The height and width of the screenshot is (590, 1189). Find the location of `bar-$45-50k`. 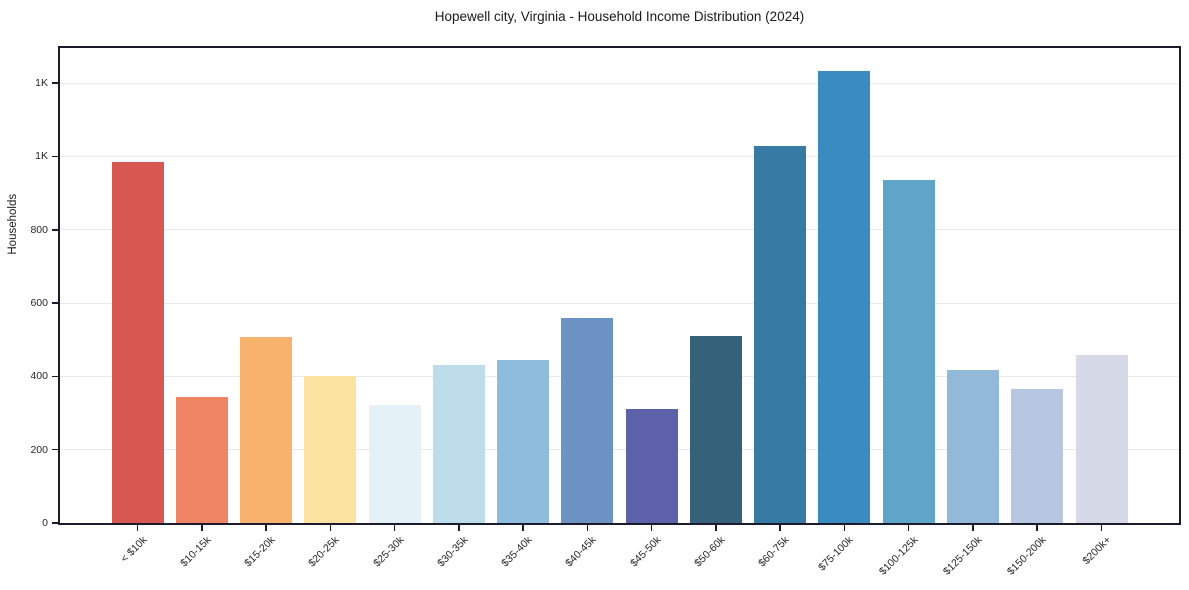

bar-$45-50k is located at coordinates (651, 466).